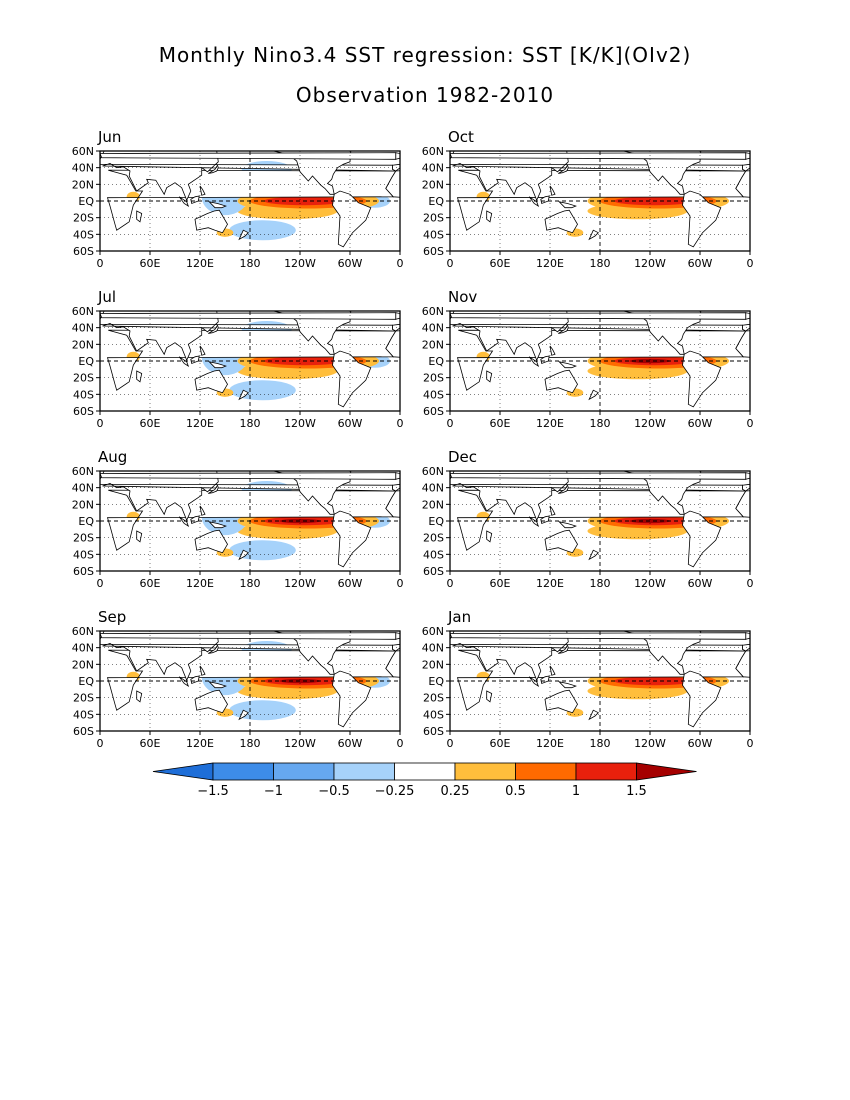 This screenshot has width=850, height=1100. Describe the element at coordinates (424, 780) in the screenshot. I see `colorbar: −1.5 −1 −0.5 −0.25 0.25 0.5 1 1.5` at that location.